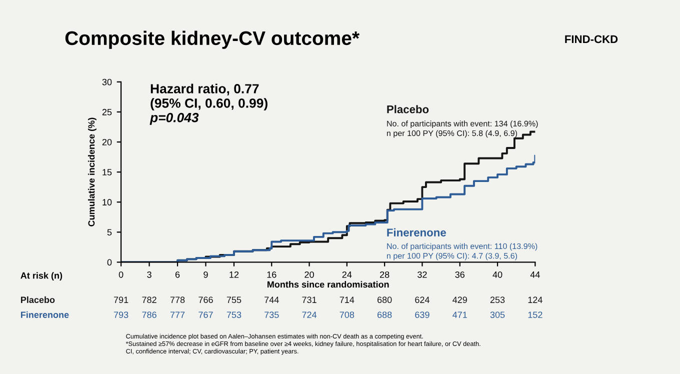 The image size is (680, 374). What do you see at coordinates (459, 315) in the screenshot?
I see `text: 471` at bounding box center [459, 315].